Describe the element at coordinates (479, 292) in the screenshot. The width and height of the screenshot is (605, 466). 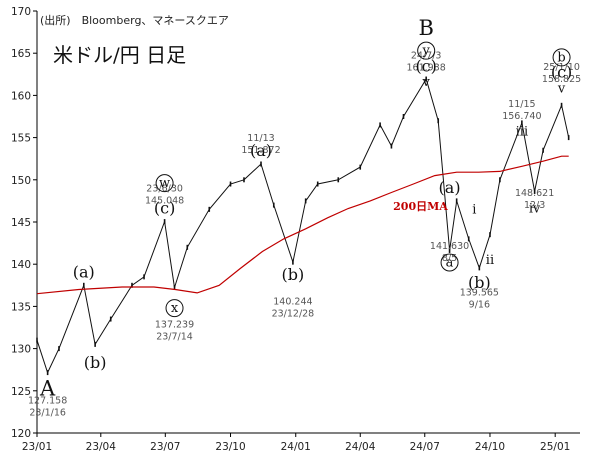
I see `price-note: 139.565` at that location.